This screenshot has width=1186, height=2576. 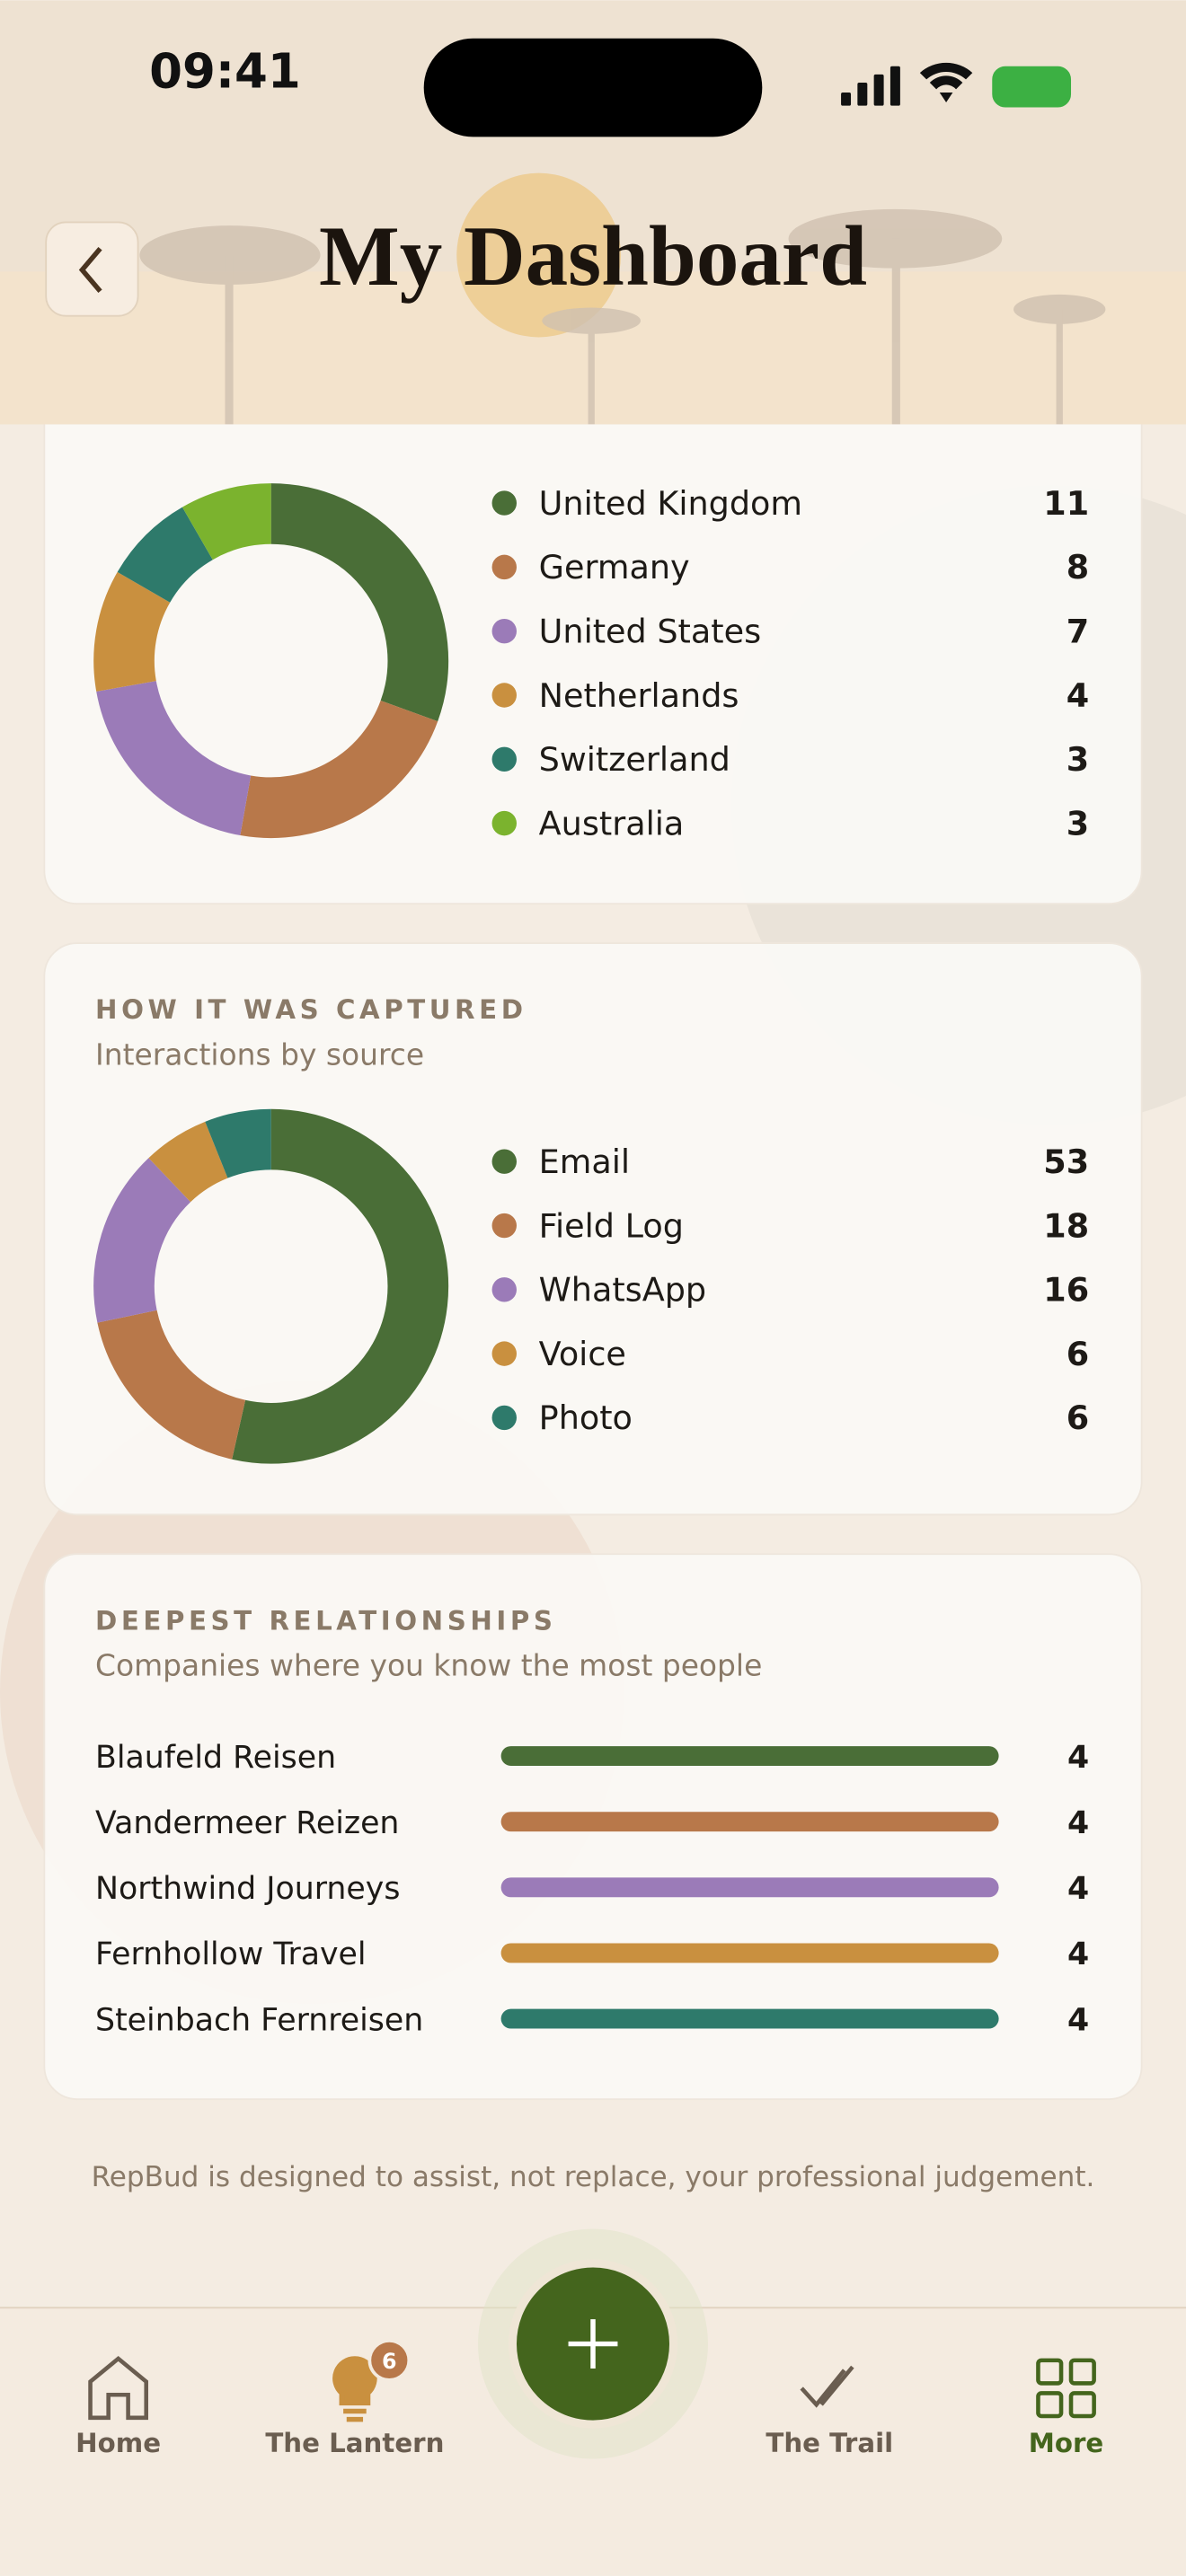 What do you see at coordinates (827, 2386) in the screenshot?
I see `trail-icon` at bounding box center [827, 2386].